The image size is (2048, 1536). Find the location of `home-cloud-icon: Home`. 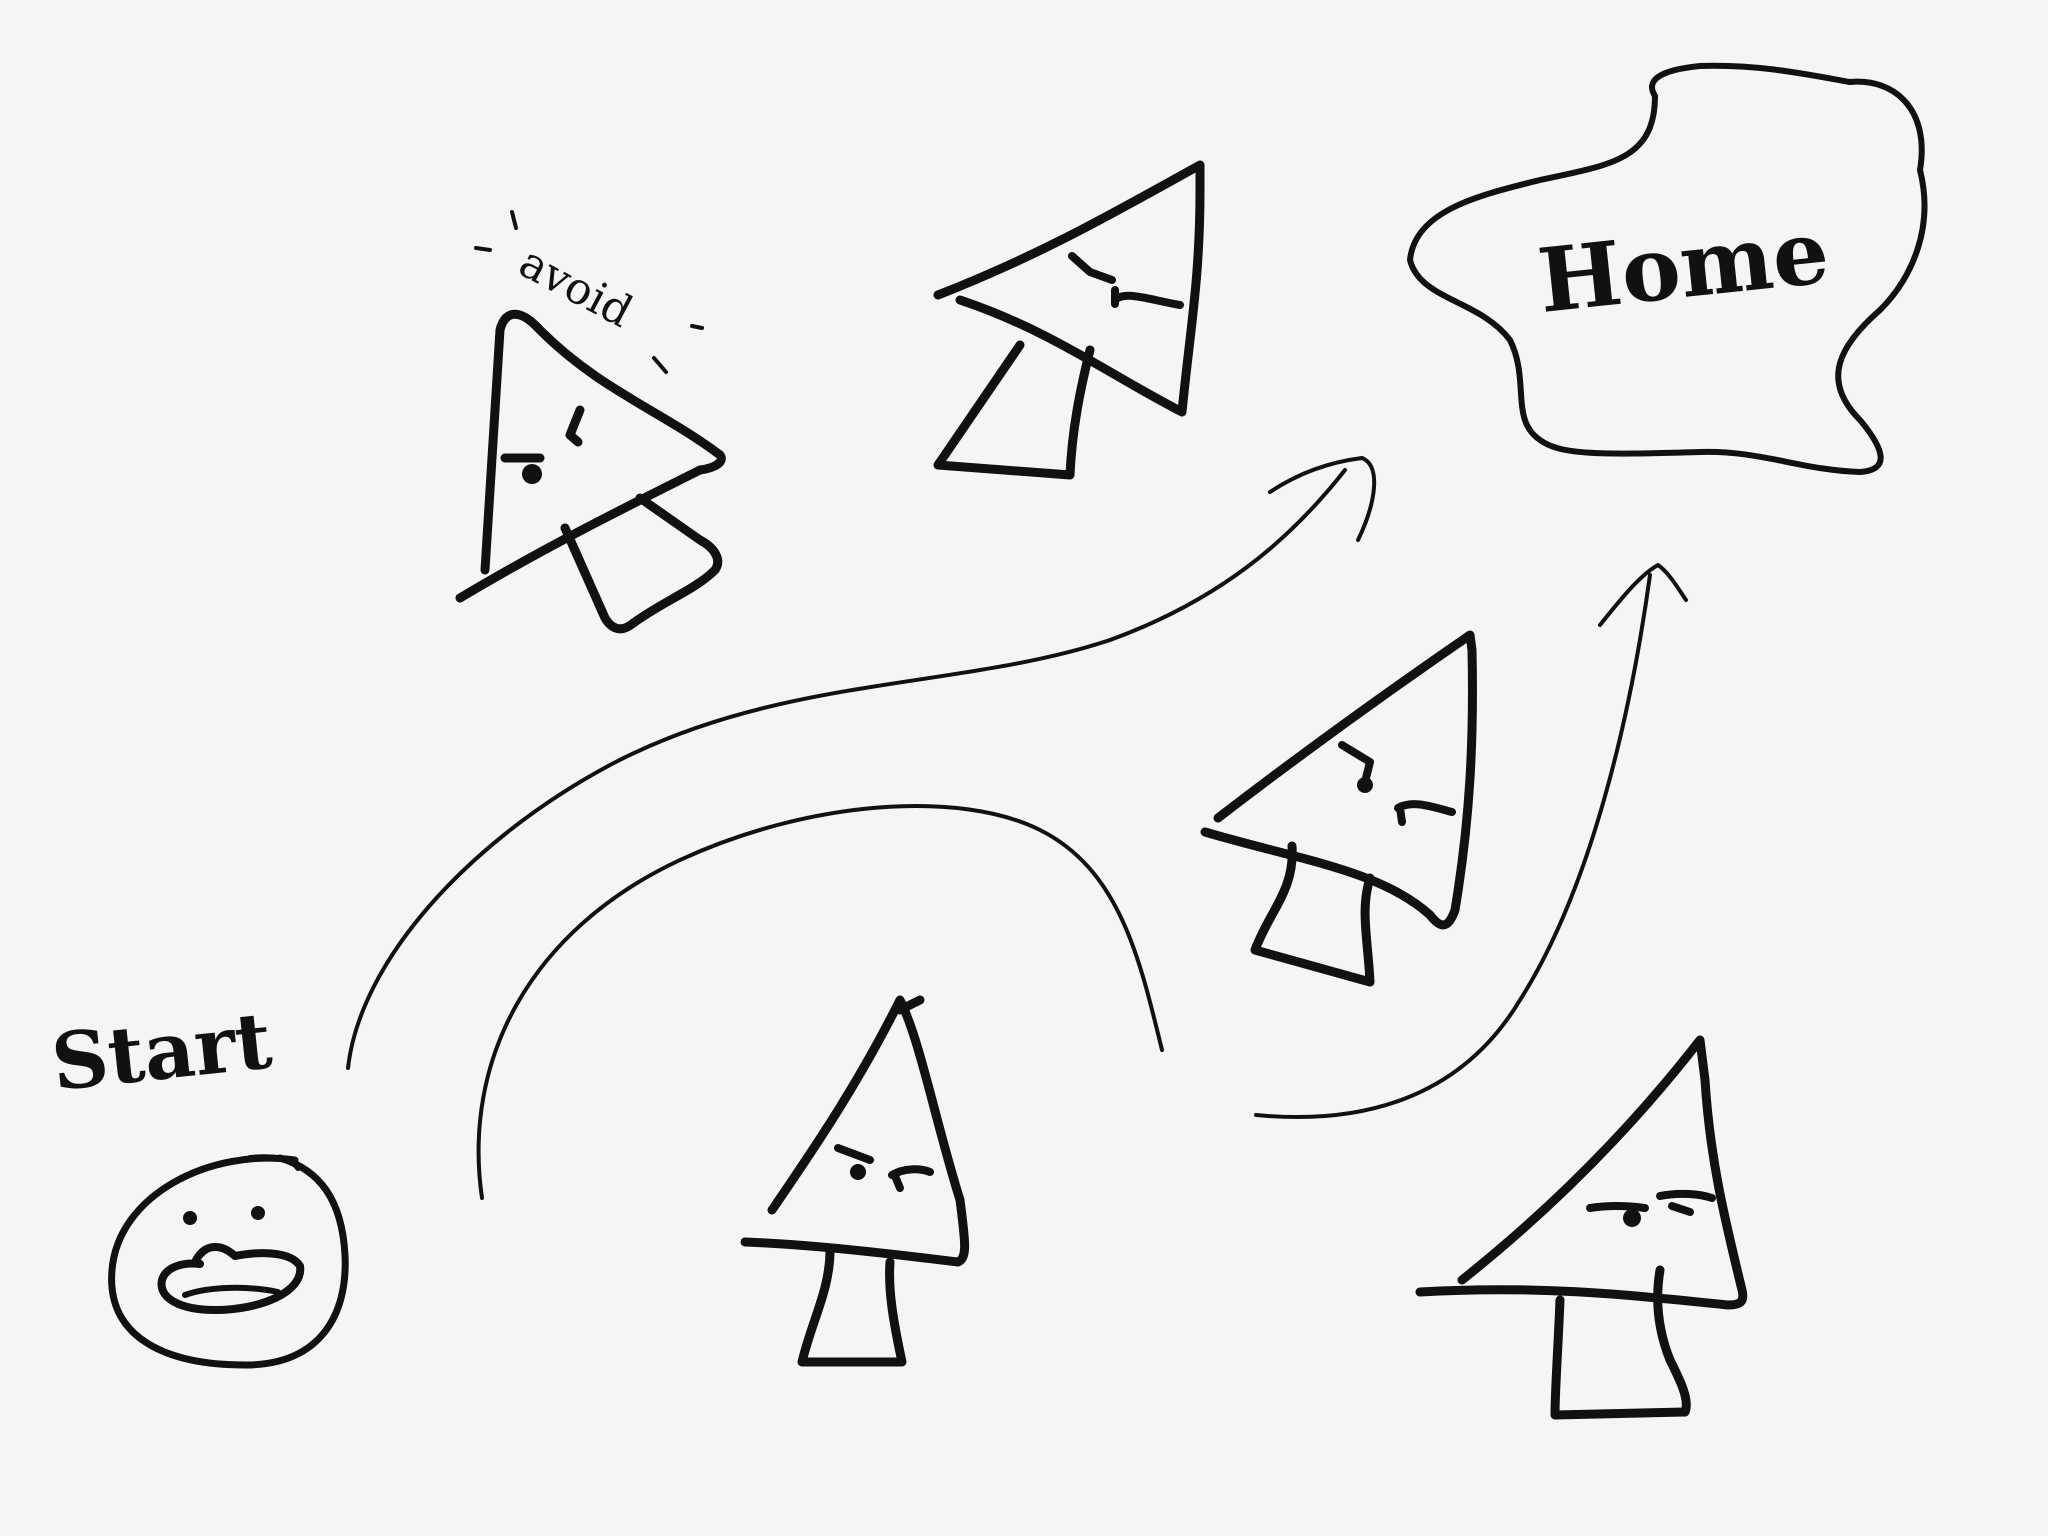

home-cloud-icon: Home is located at coordinates (1667, 268).